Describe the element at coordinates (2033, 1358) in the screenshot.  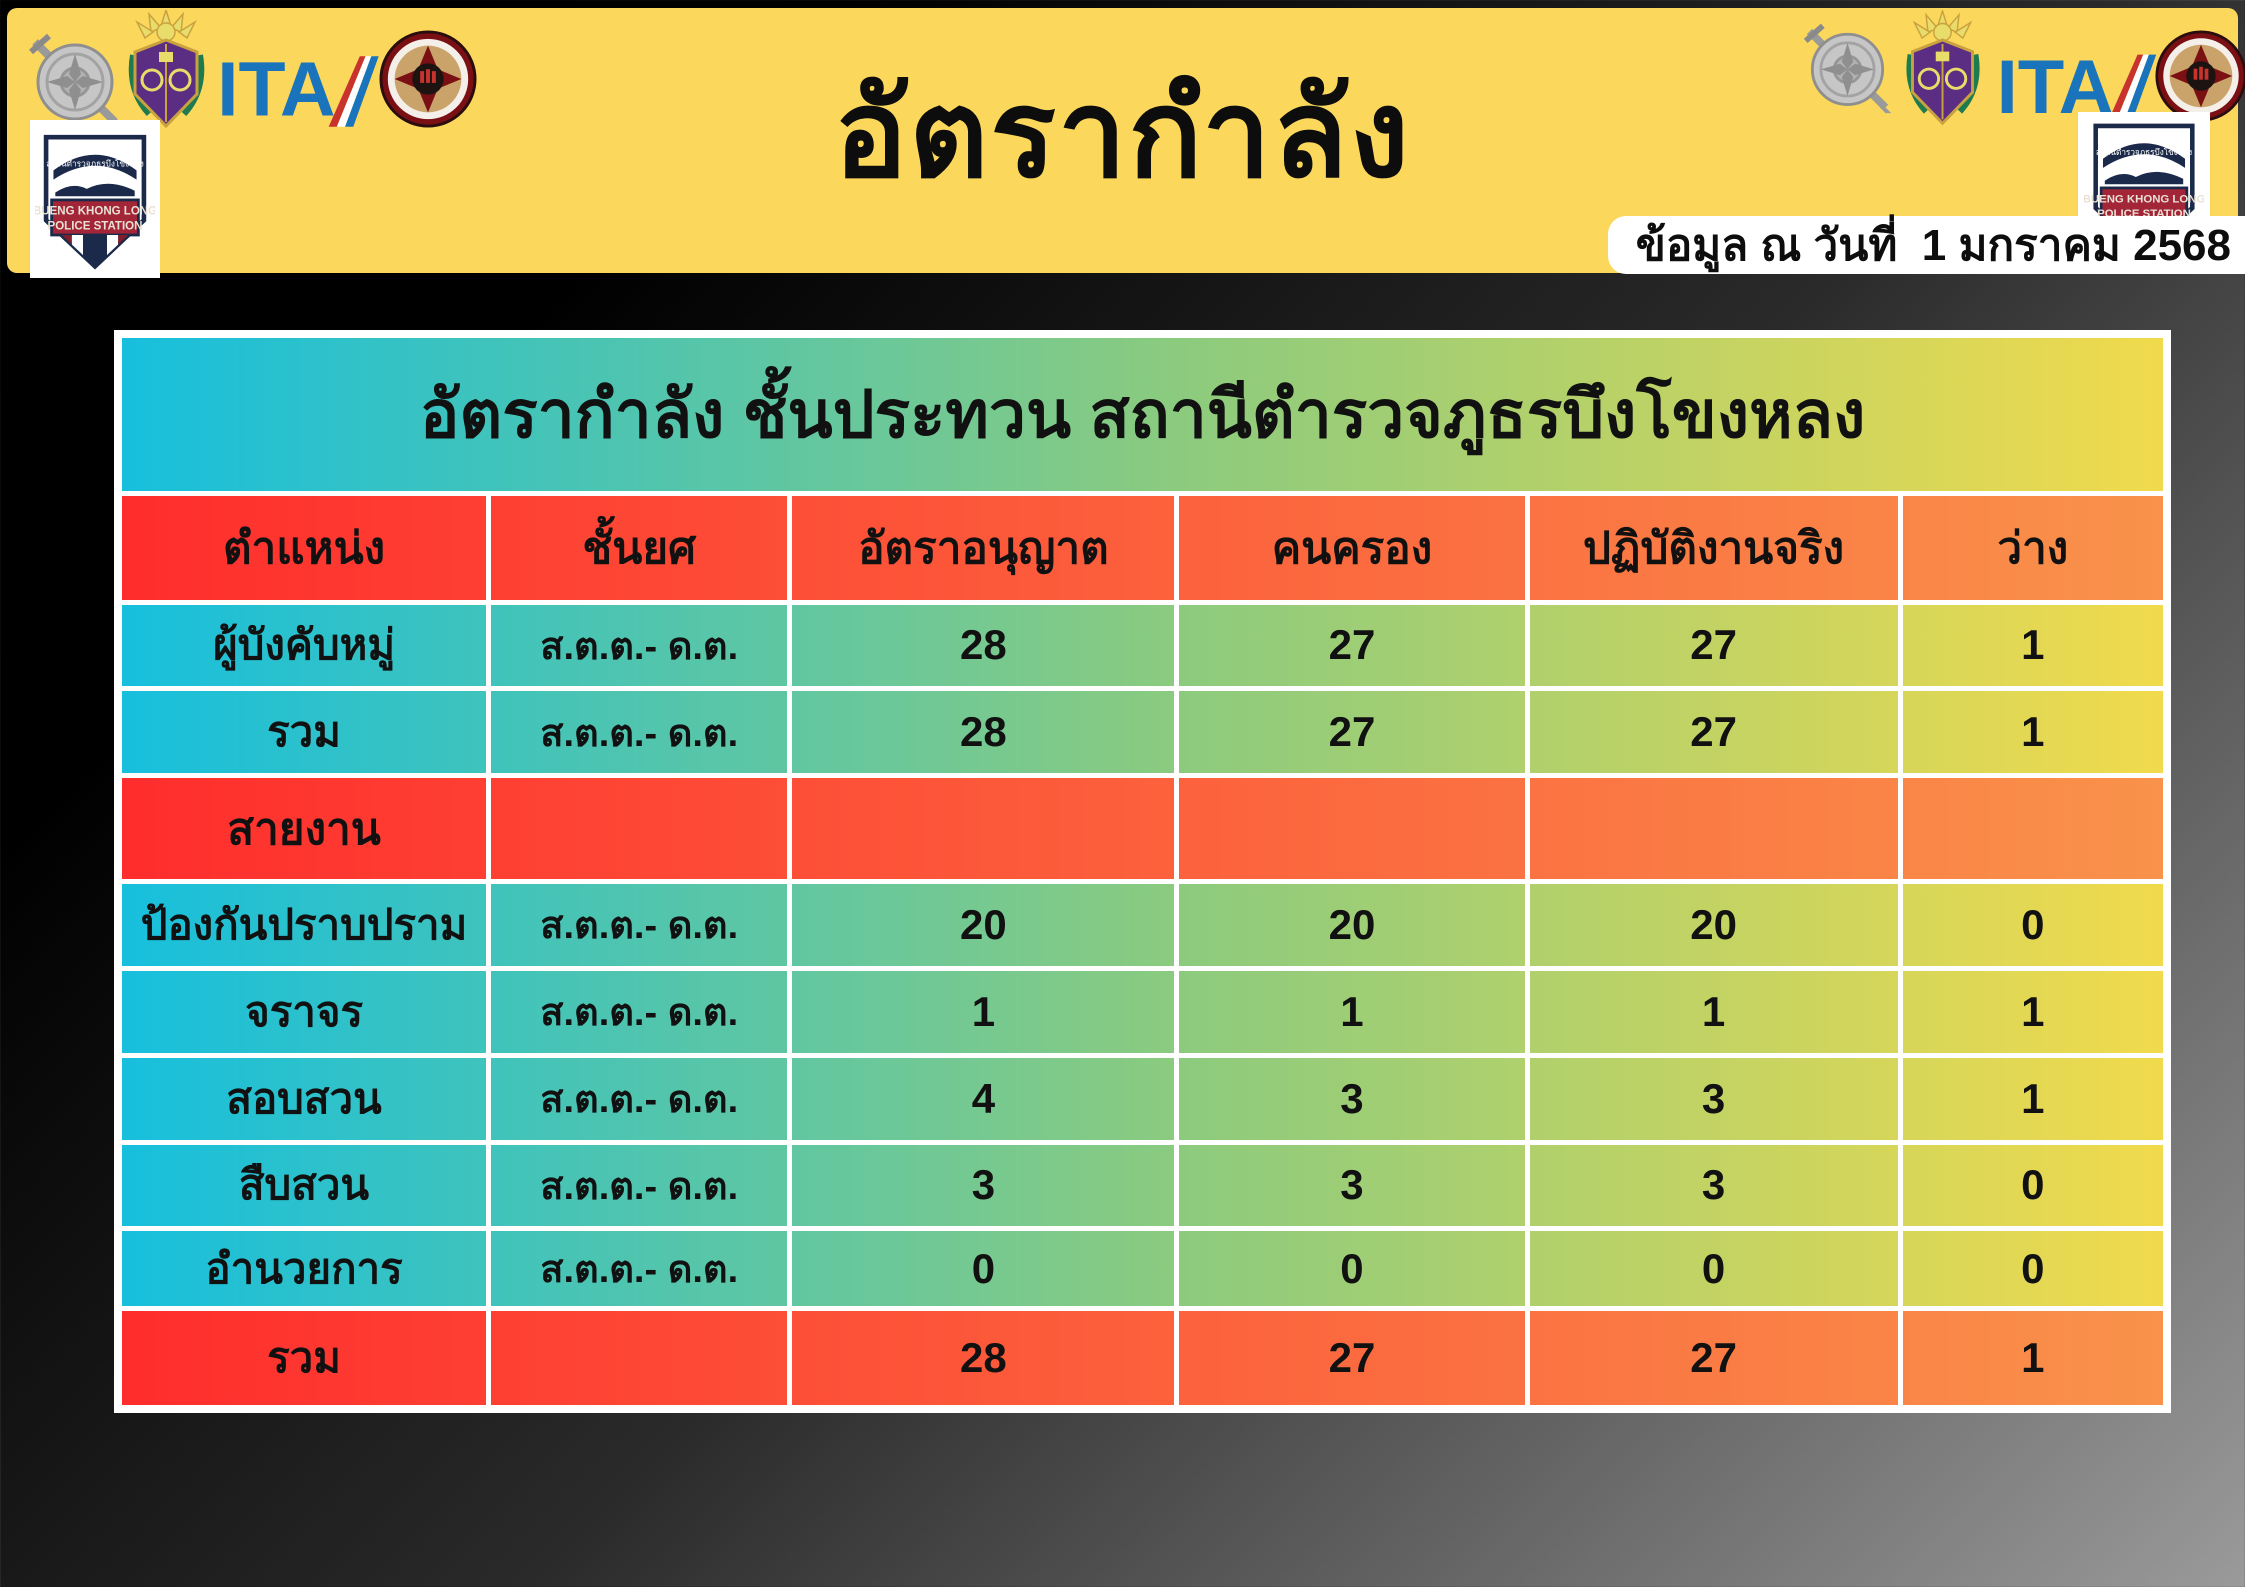
I see `total-vacant: 1` at that location.